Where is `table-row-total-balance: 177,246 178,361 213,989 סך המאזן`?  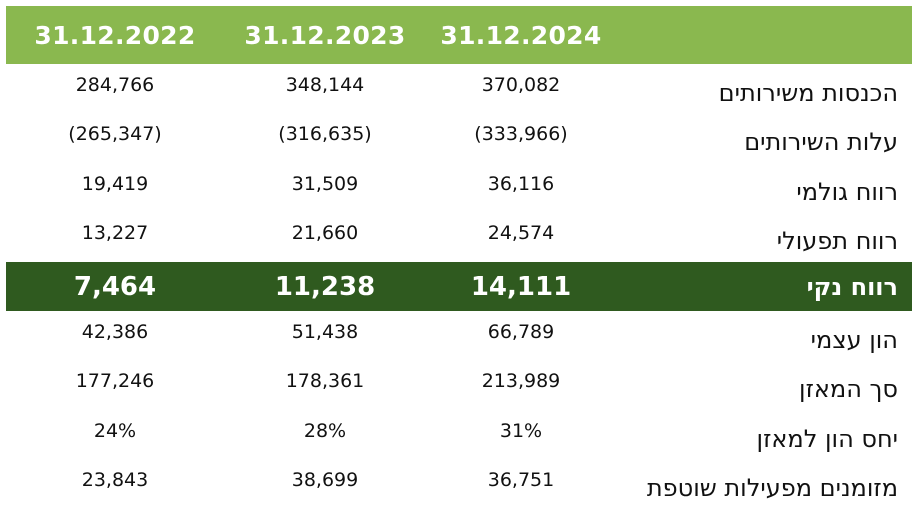 table-row-total-balance: 177,246 178,361 213,989 סך המאזן is located at coordinates (459, 386).